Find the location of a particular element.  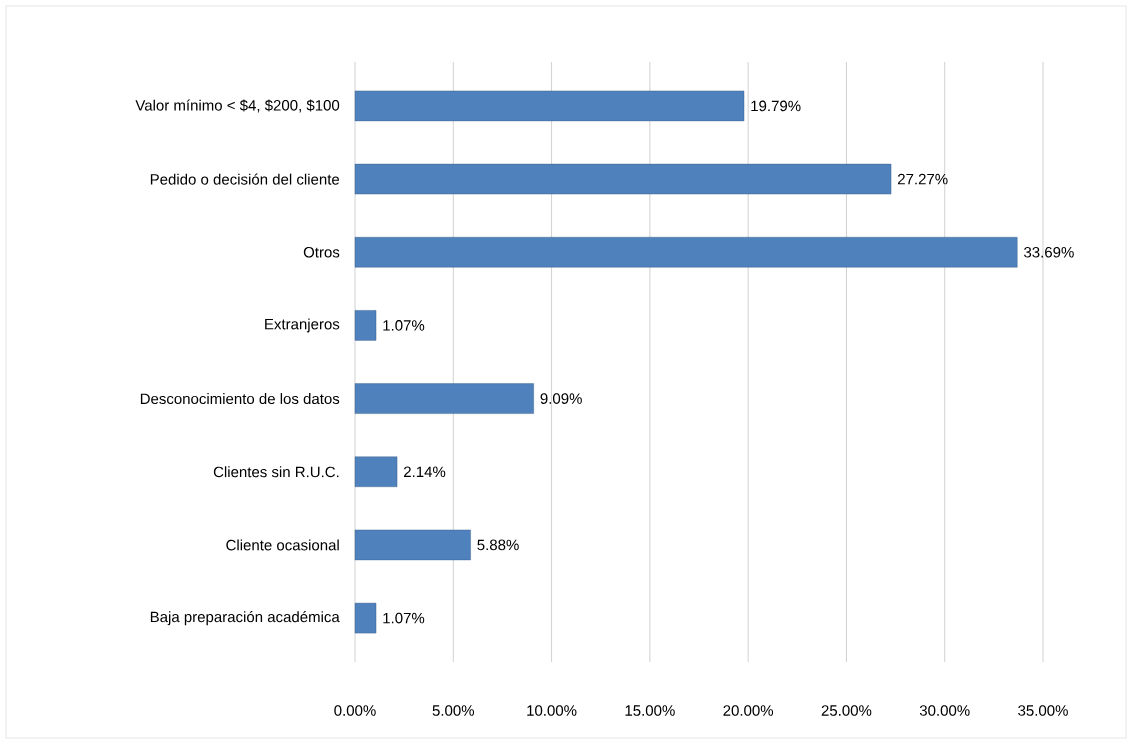

data-label: 5.88% is located at coordinates (498, 545).